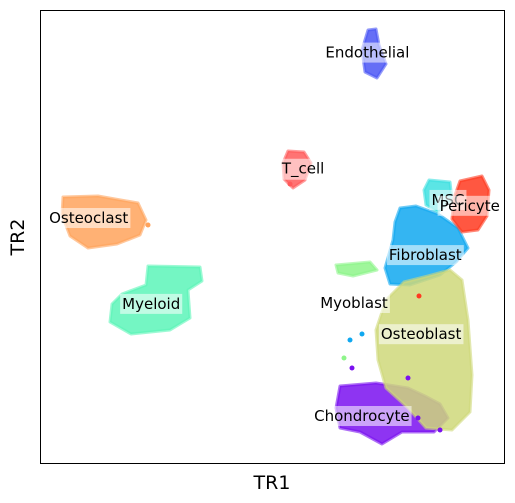  I want to click on cluster-label-chondrocyte: Chondrocyte, so click(362, 415).